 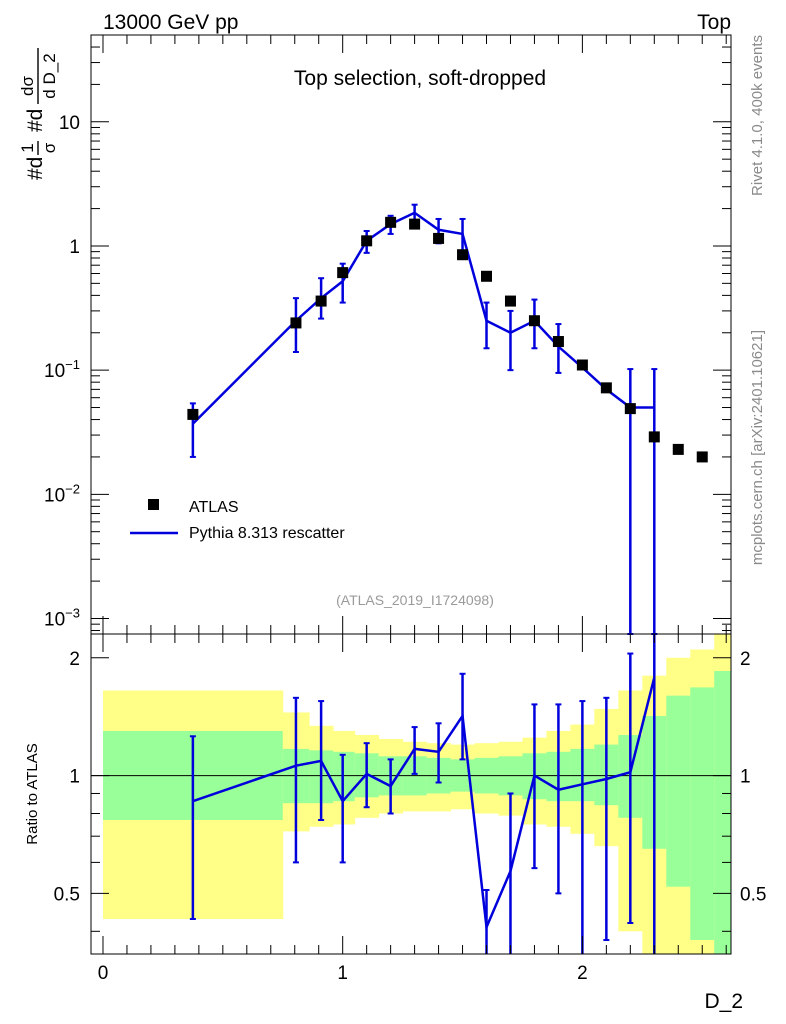 I want to click on ratio-y-axis-label: Ratio to ATLAS, so click(x=32, y=793).